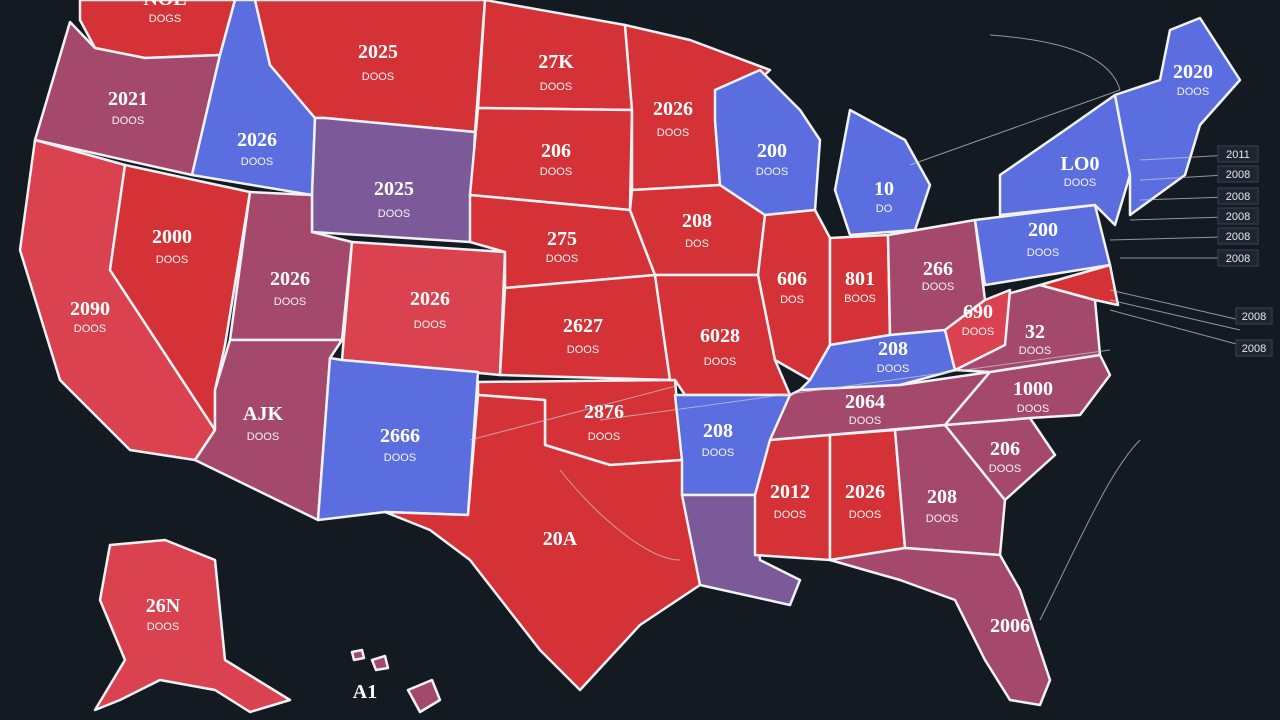 This screenshot has width=1280, height=720. I want to click on label-mo-num: 6028, so click(720, 336).